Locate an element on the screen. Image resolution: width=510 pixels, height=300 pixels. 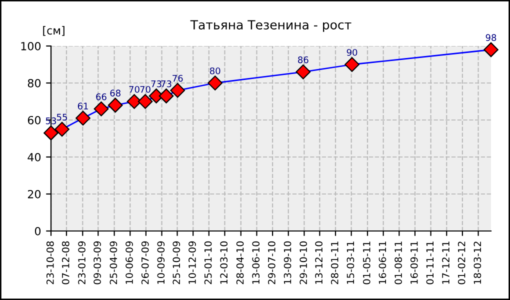
x-tick-label: 10-09-09 is located at coordinates (161, 262).